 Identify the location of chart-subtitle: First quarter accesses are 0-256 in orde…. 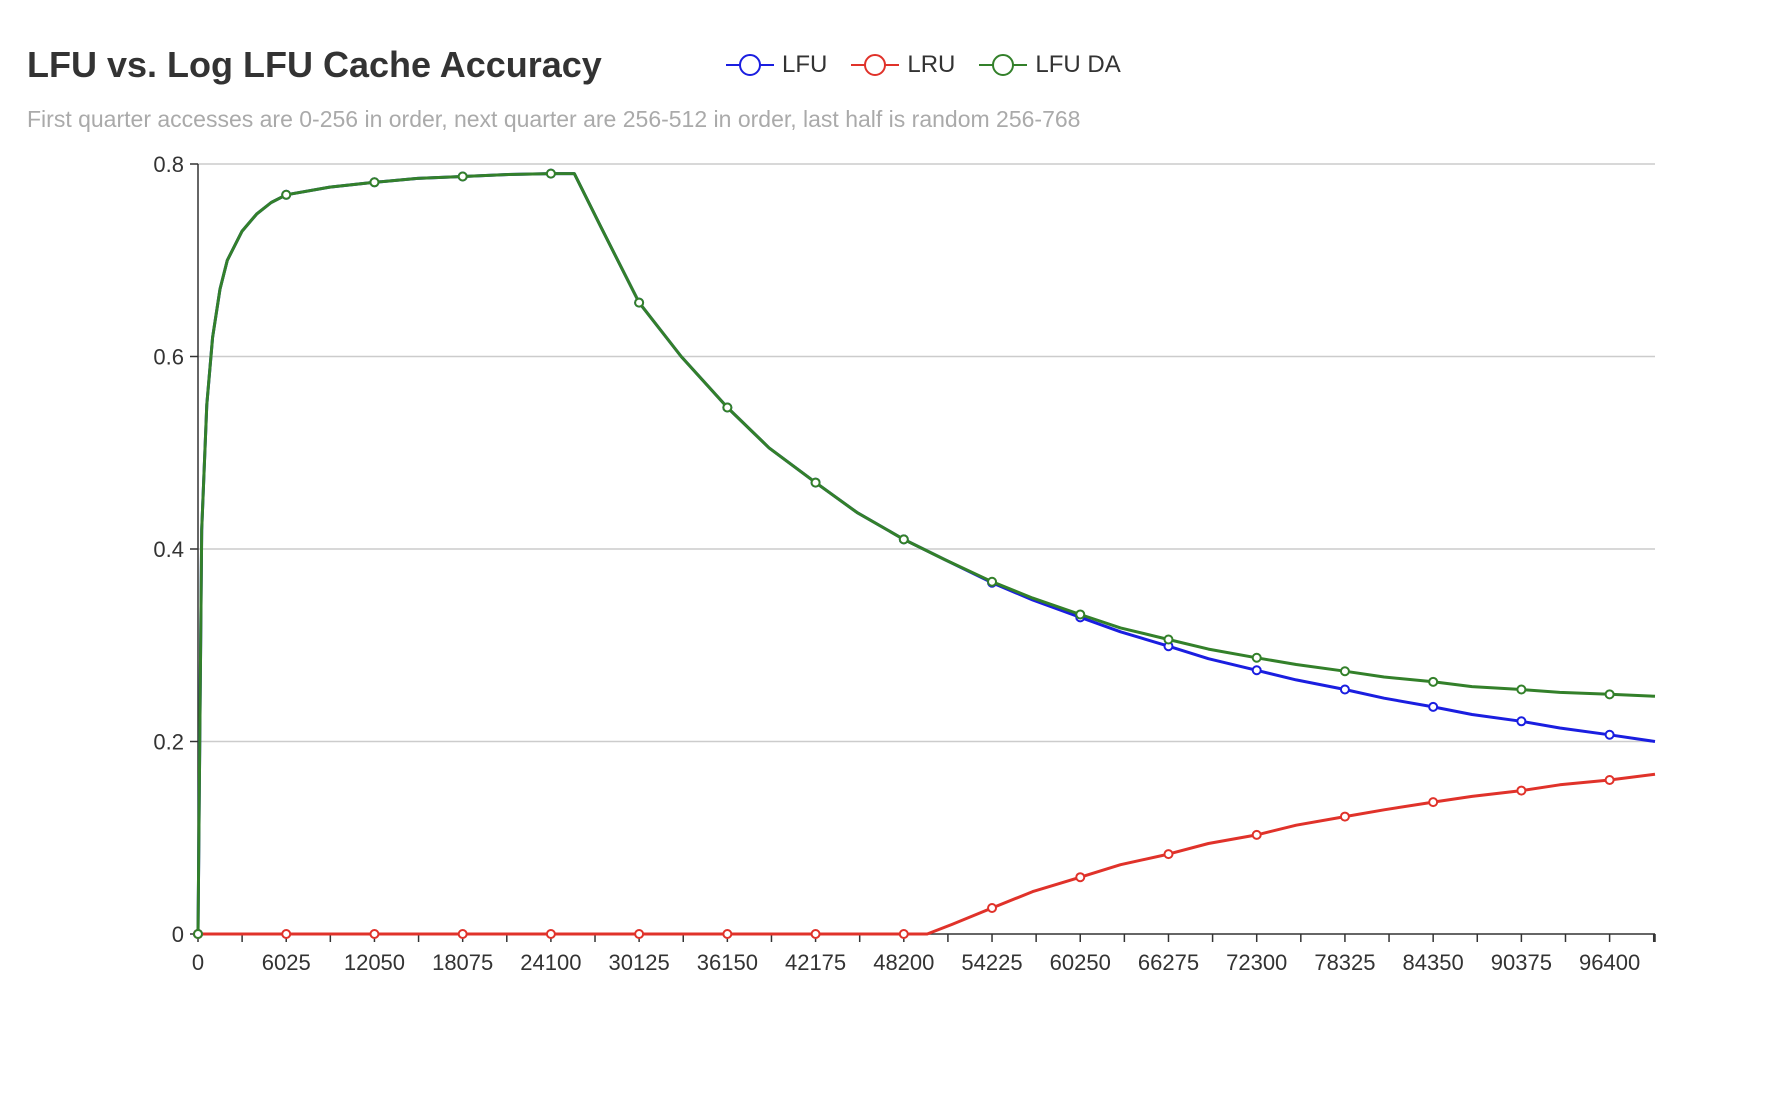
(554, 119).